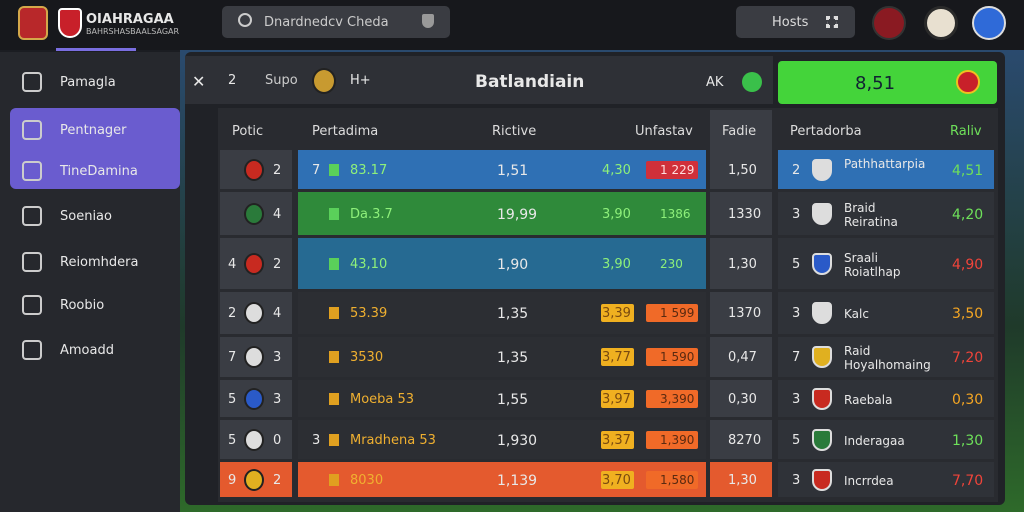 The height and width of the screenshot is (512, 1024). What do you see at coordinates (856, 314) in the screenshot?
I see `right-team: Kalc` at bounding box center [856, 314].